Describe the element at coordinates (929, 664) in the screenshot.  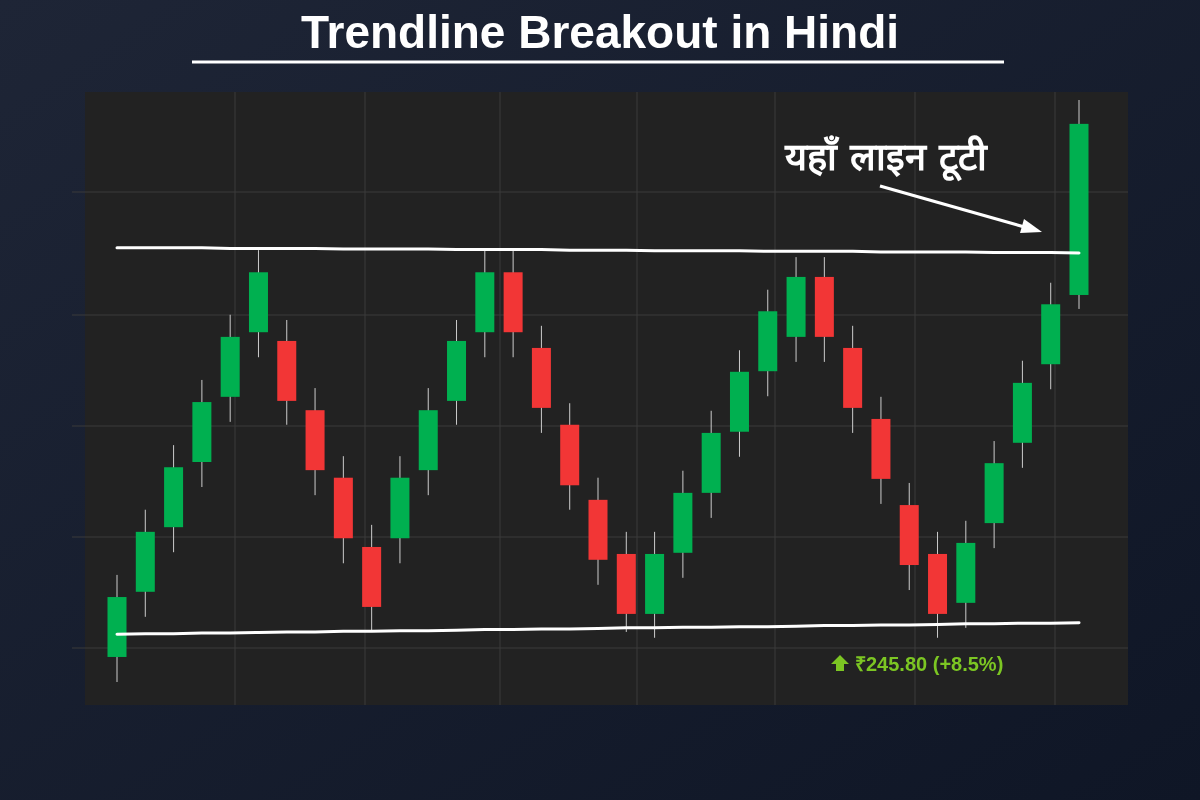
I see `annotation: ₹245.80 (+8.5%)` at that location.